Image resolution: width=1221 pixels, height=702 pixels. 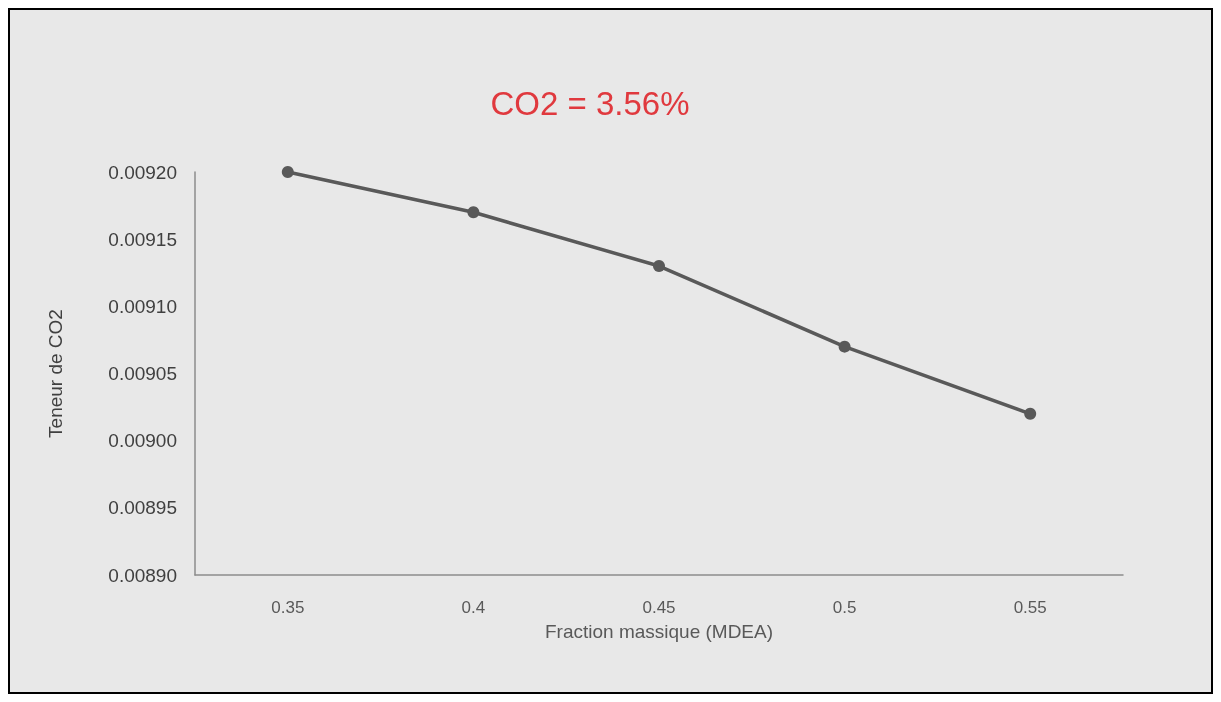 What do you see at coordinates (142, 373) in the screenshot?
I see `y-tick-label: 0.00905` at bounding box center [142, 373].